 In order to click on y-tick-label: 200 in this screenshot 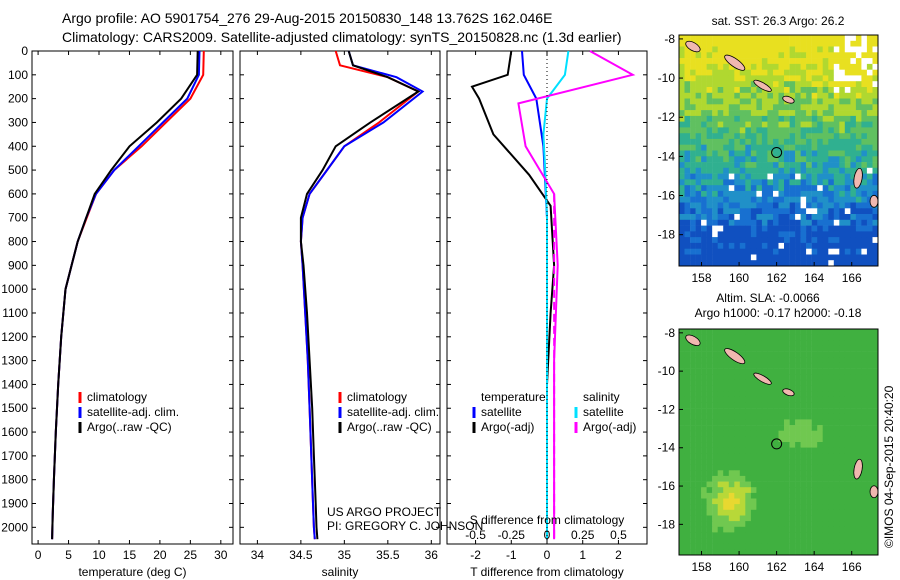, I will do `click(18, 99)`.